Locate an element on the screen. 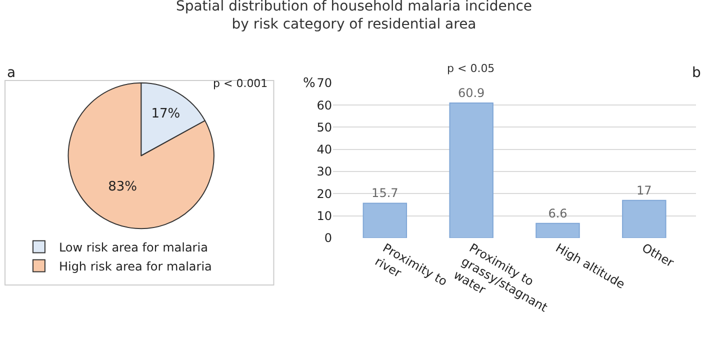 Image resolution: width=708 pixels, height=345 pixels. text: p < 0.001 is located at coordinates (240, 83).